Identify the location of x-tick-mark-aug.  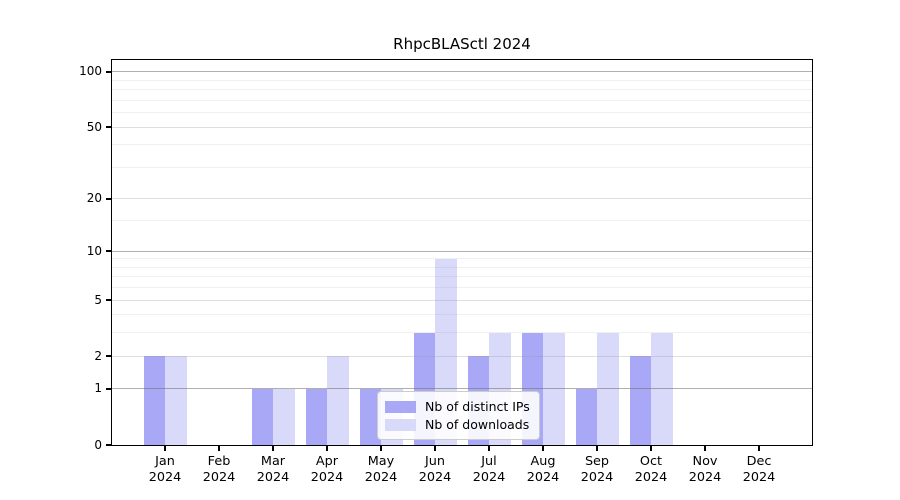
(543, 448).